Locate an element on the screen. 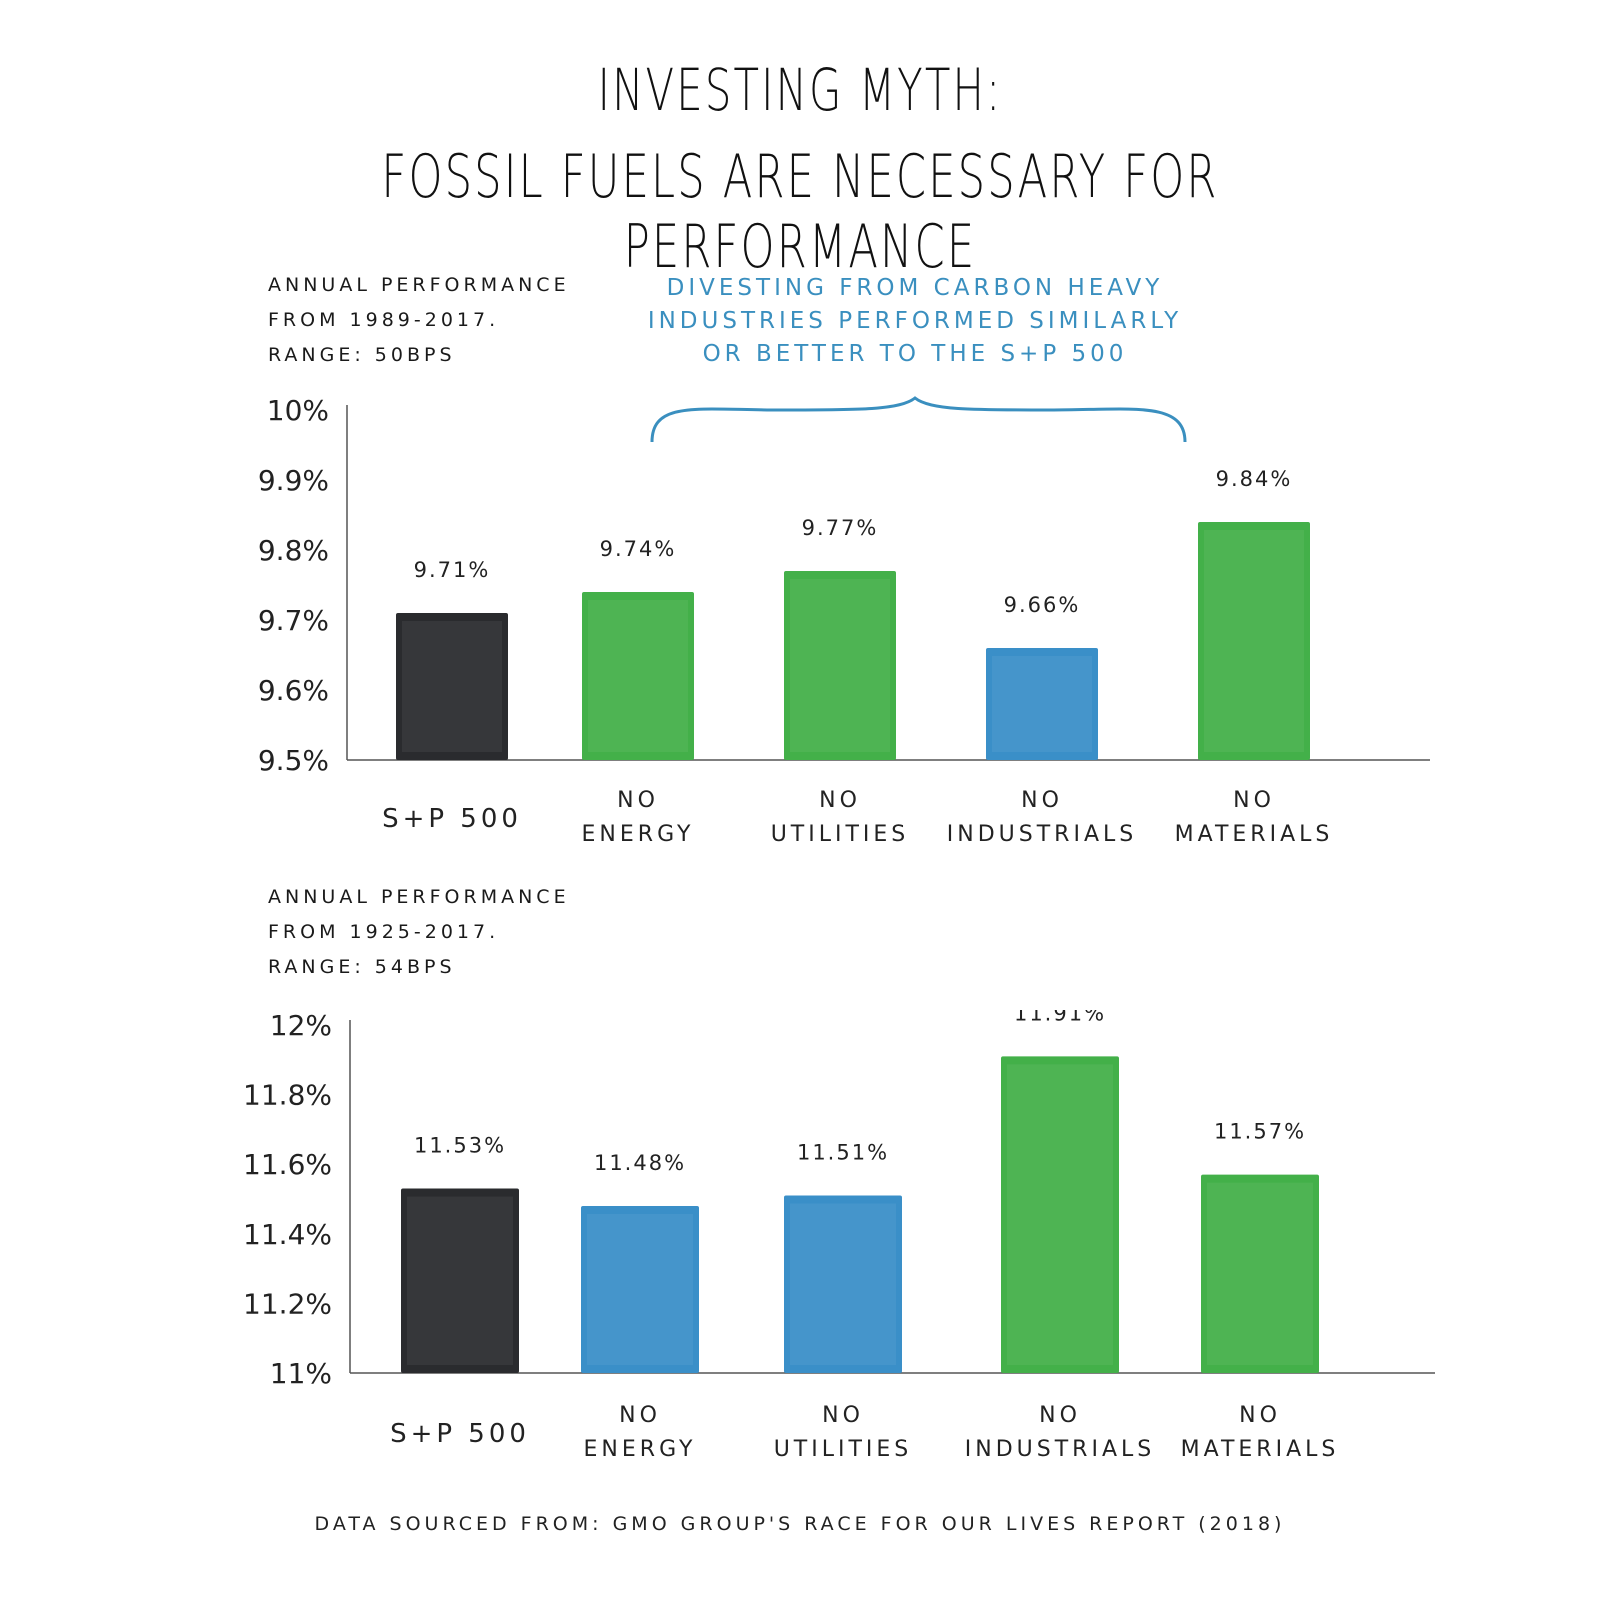 Image resolution: width=1600 pixels, height=1600 pixels. bar-value-label: 9.84% is located at coordinates (1254, 479).